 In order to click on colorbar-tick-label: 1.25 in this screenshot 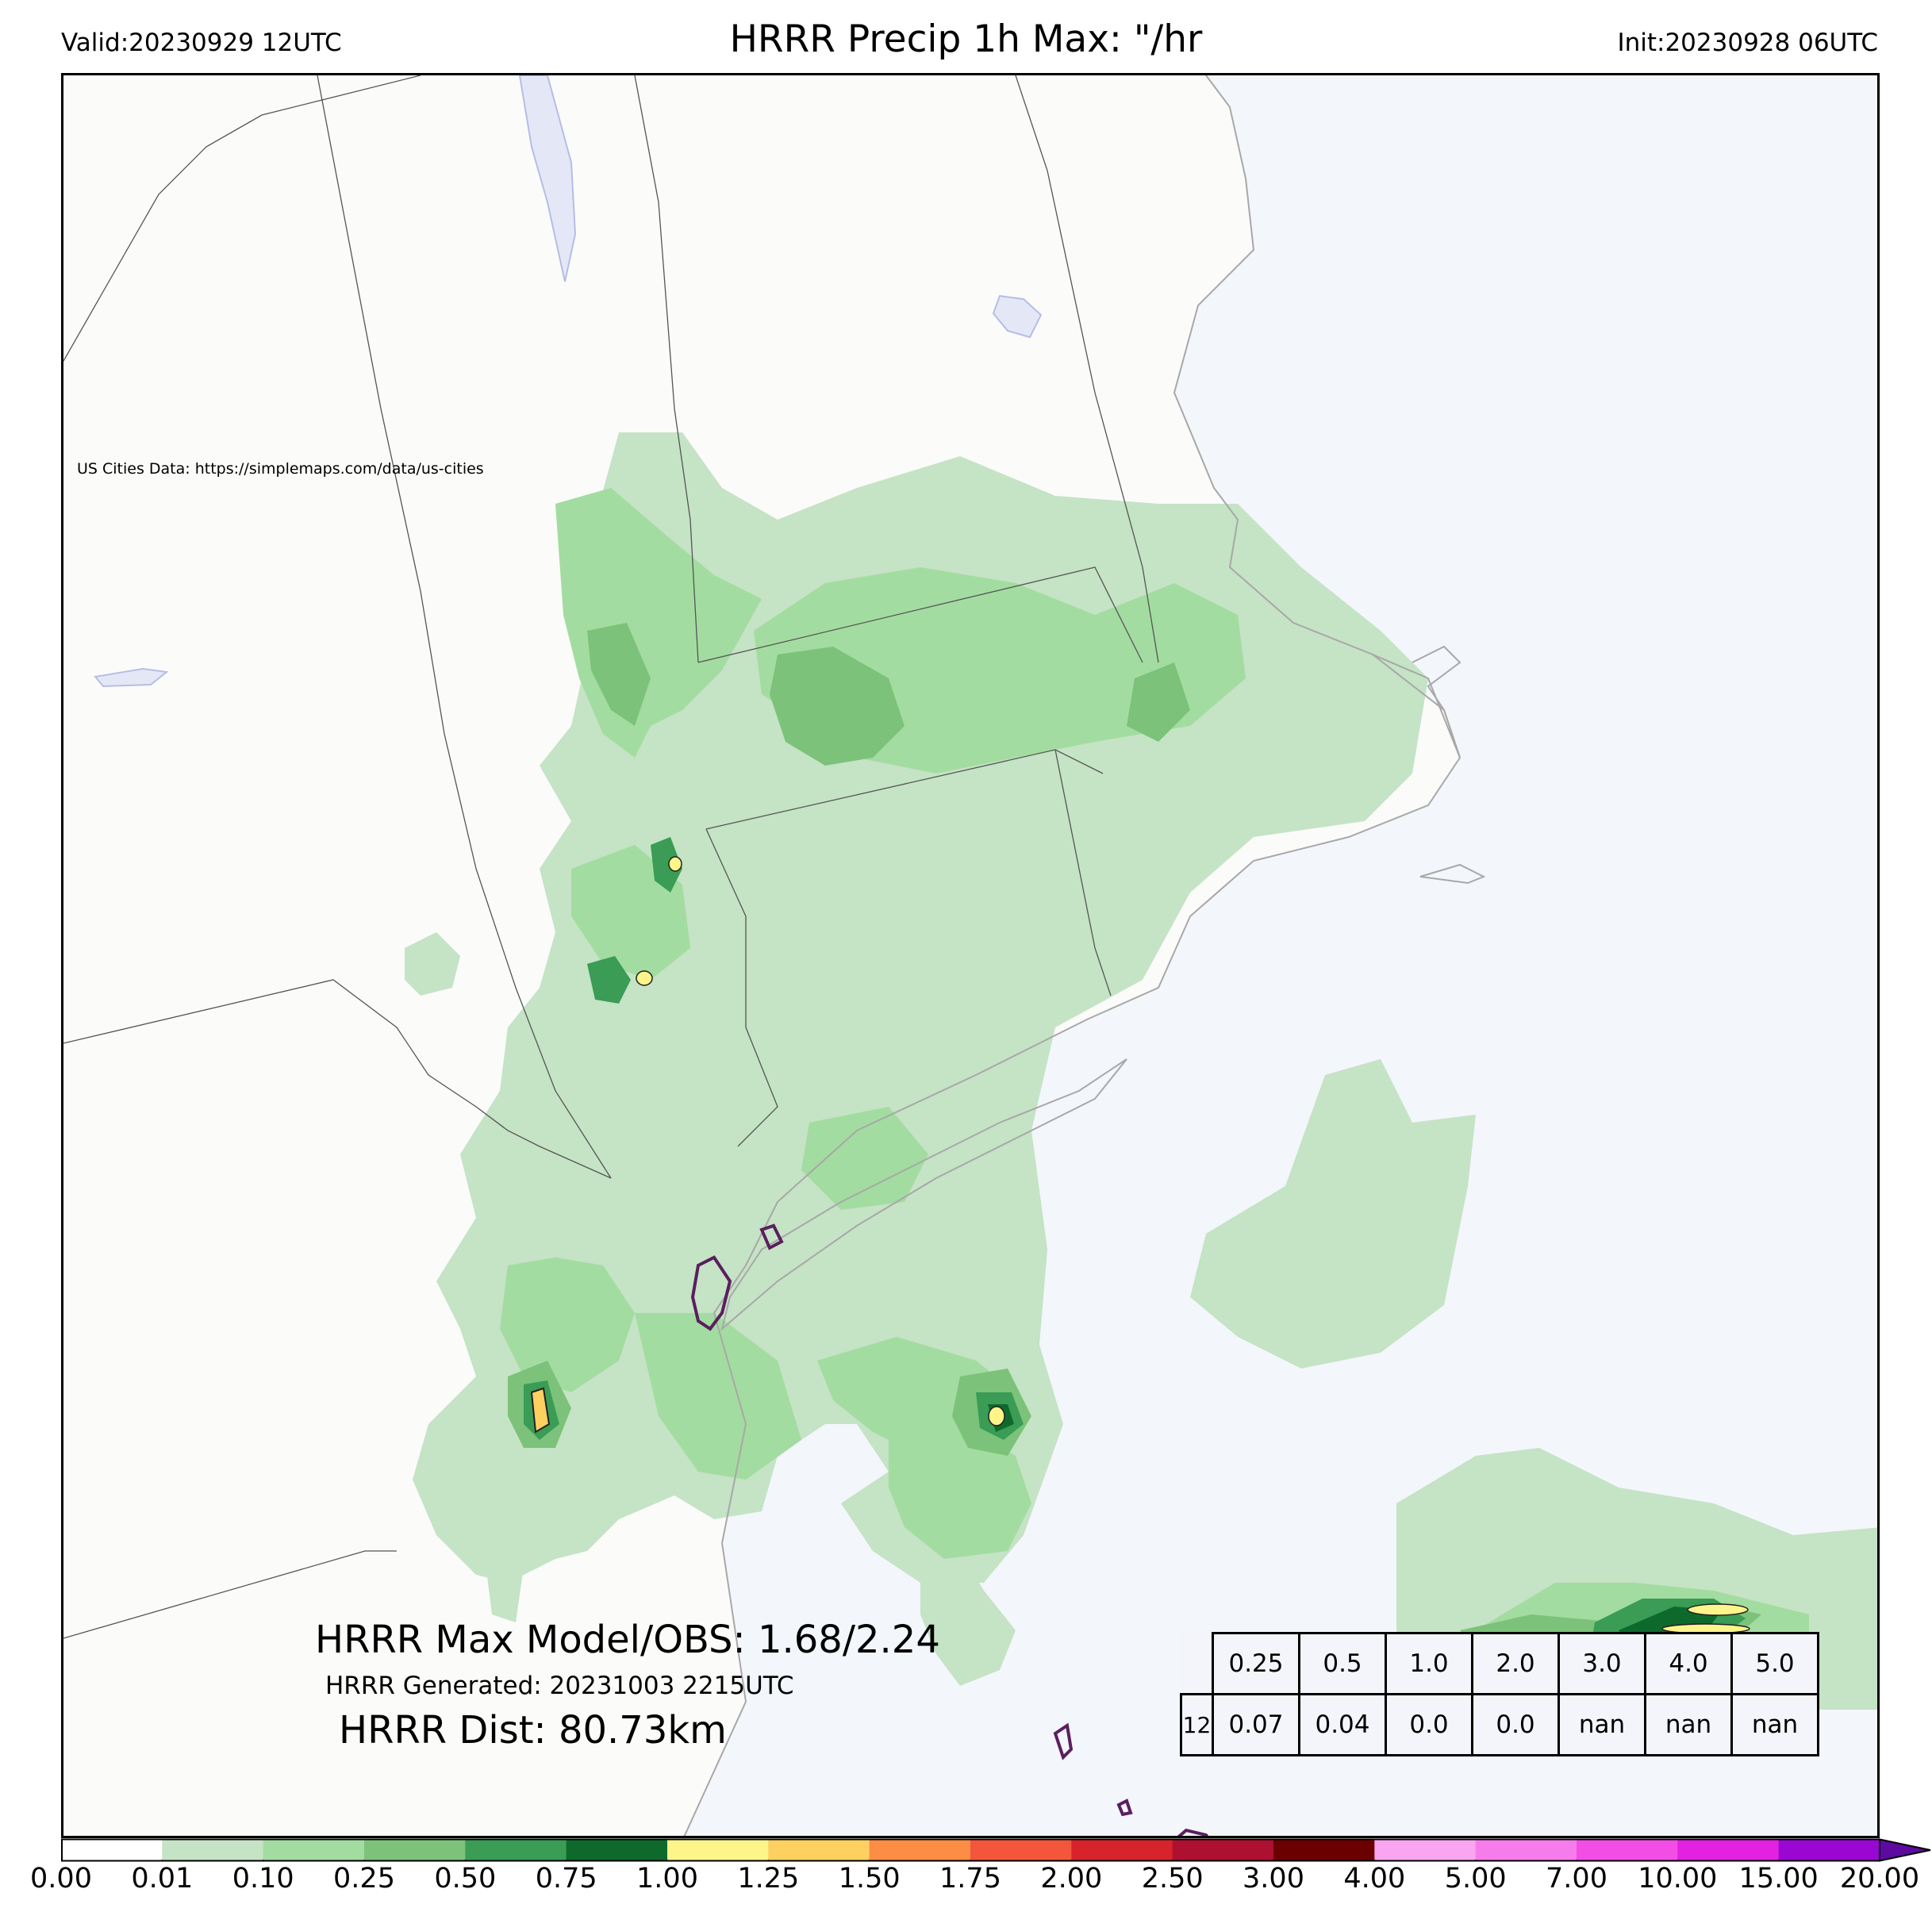, I will do `click(768, 1879)`.